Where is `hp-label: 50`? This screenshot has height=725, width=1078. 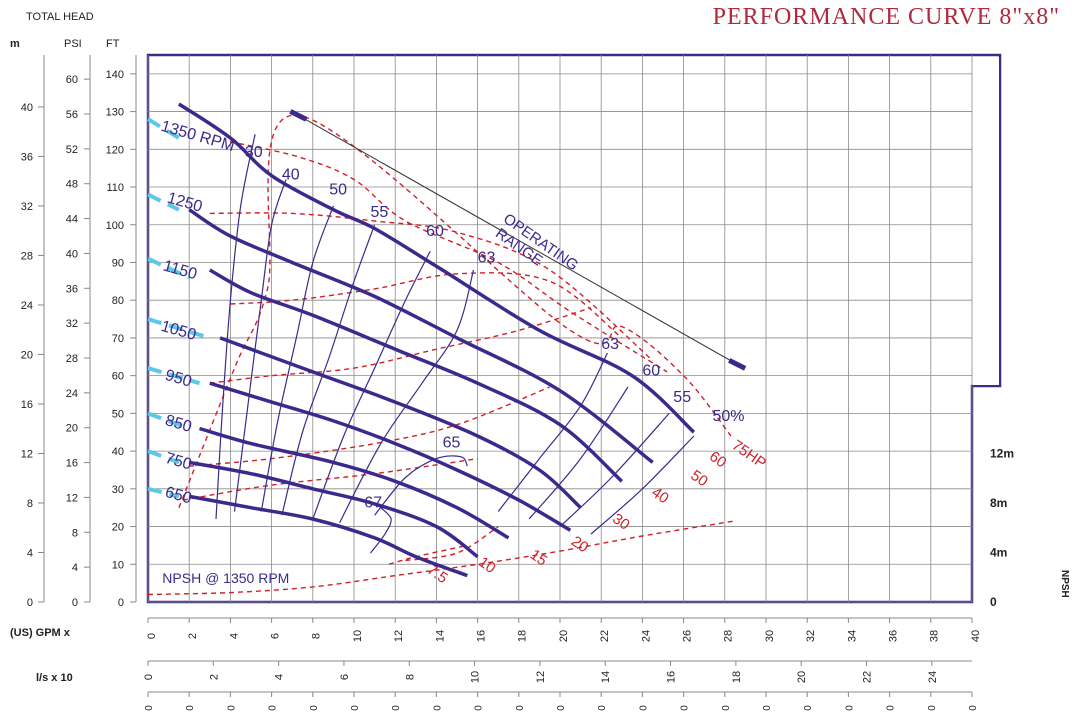
hp-label: 50 is located at coordinates (698, 478).